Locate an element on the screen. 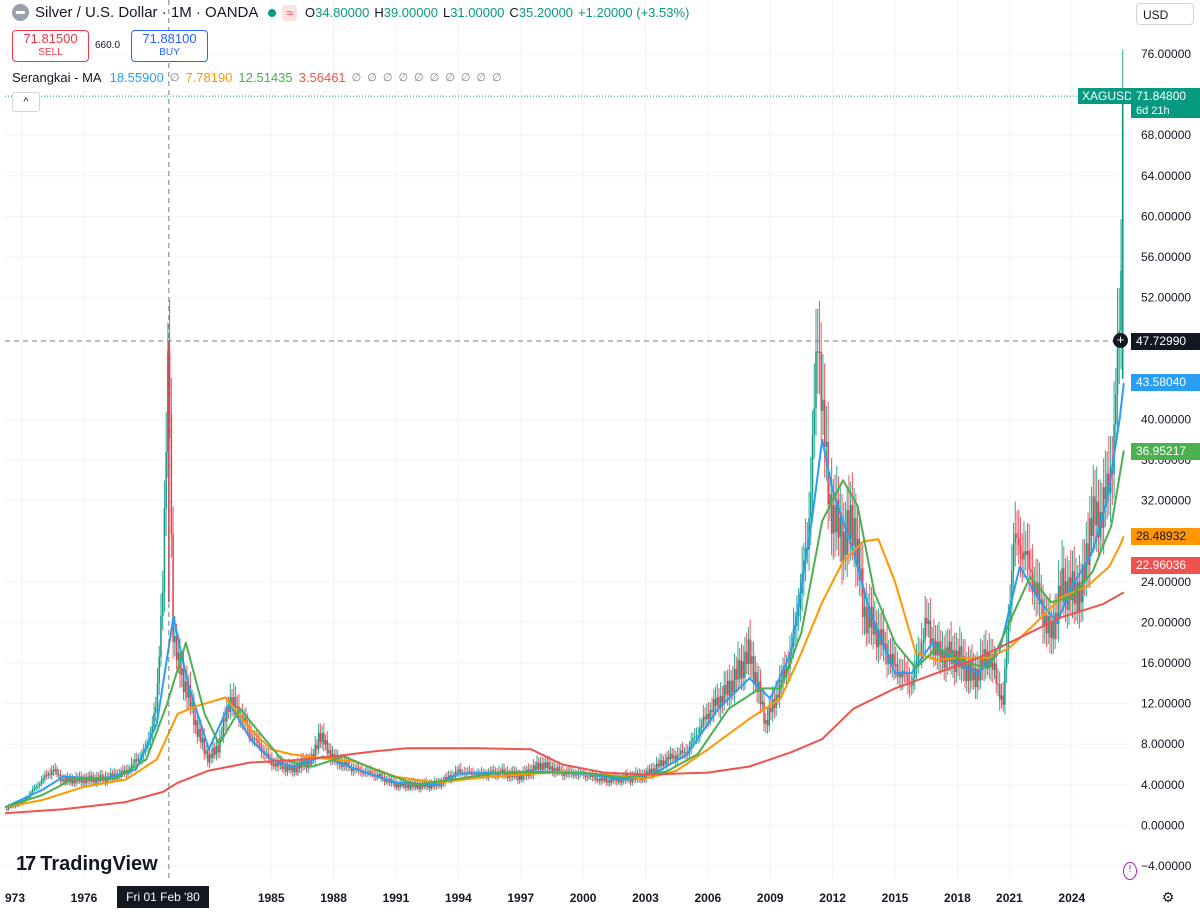 Image resolution: width=1200 pixels, height=915 pixels. time-axis-label: 1988 is located at coordinates (333, 898).